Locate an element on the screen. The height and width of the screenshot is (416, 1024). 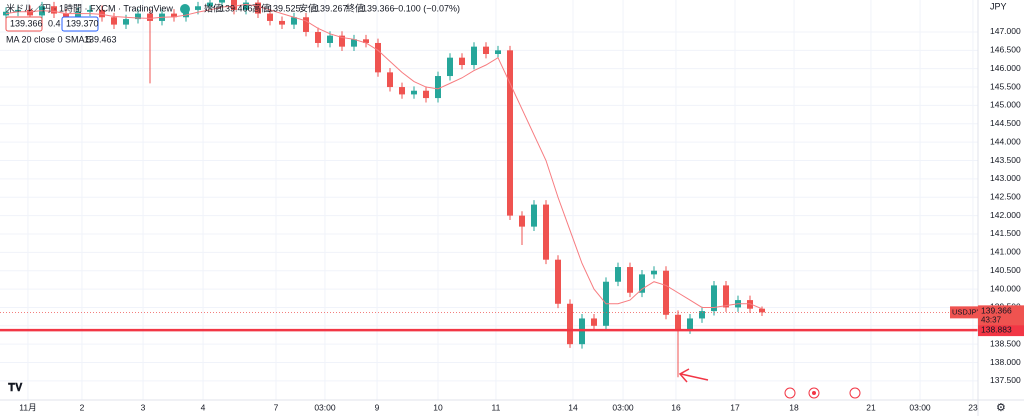
symbol-tag is located at coordinates (964, 312).